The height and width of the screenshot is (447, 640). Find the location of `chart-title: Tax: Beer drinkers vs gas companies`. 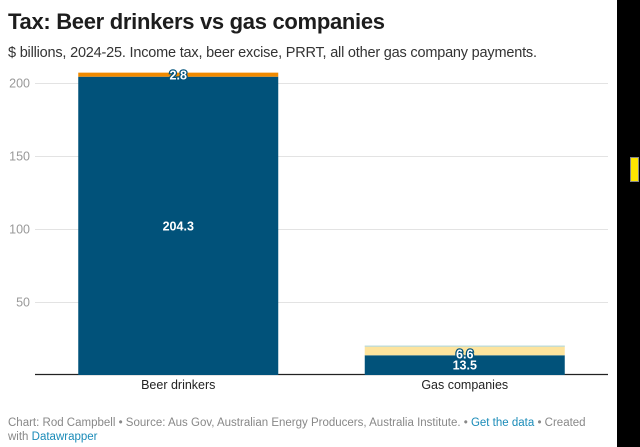

chart-title: Tax: Beer drinkers vs gas companies is located at coordinates (196, 21).